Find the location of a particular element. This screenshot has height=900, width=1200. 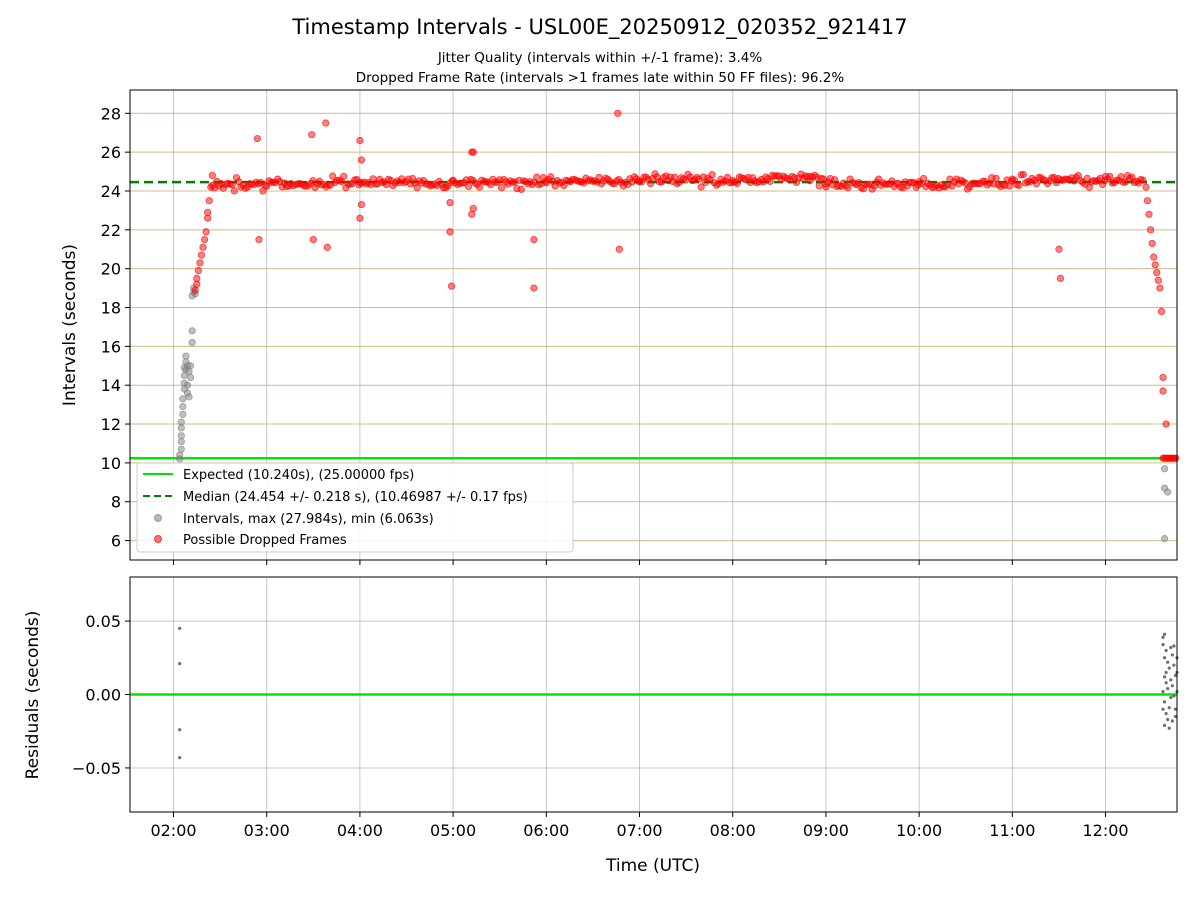

x-tick-label: 02:00 is located at coordinates (173, 830).